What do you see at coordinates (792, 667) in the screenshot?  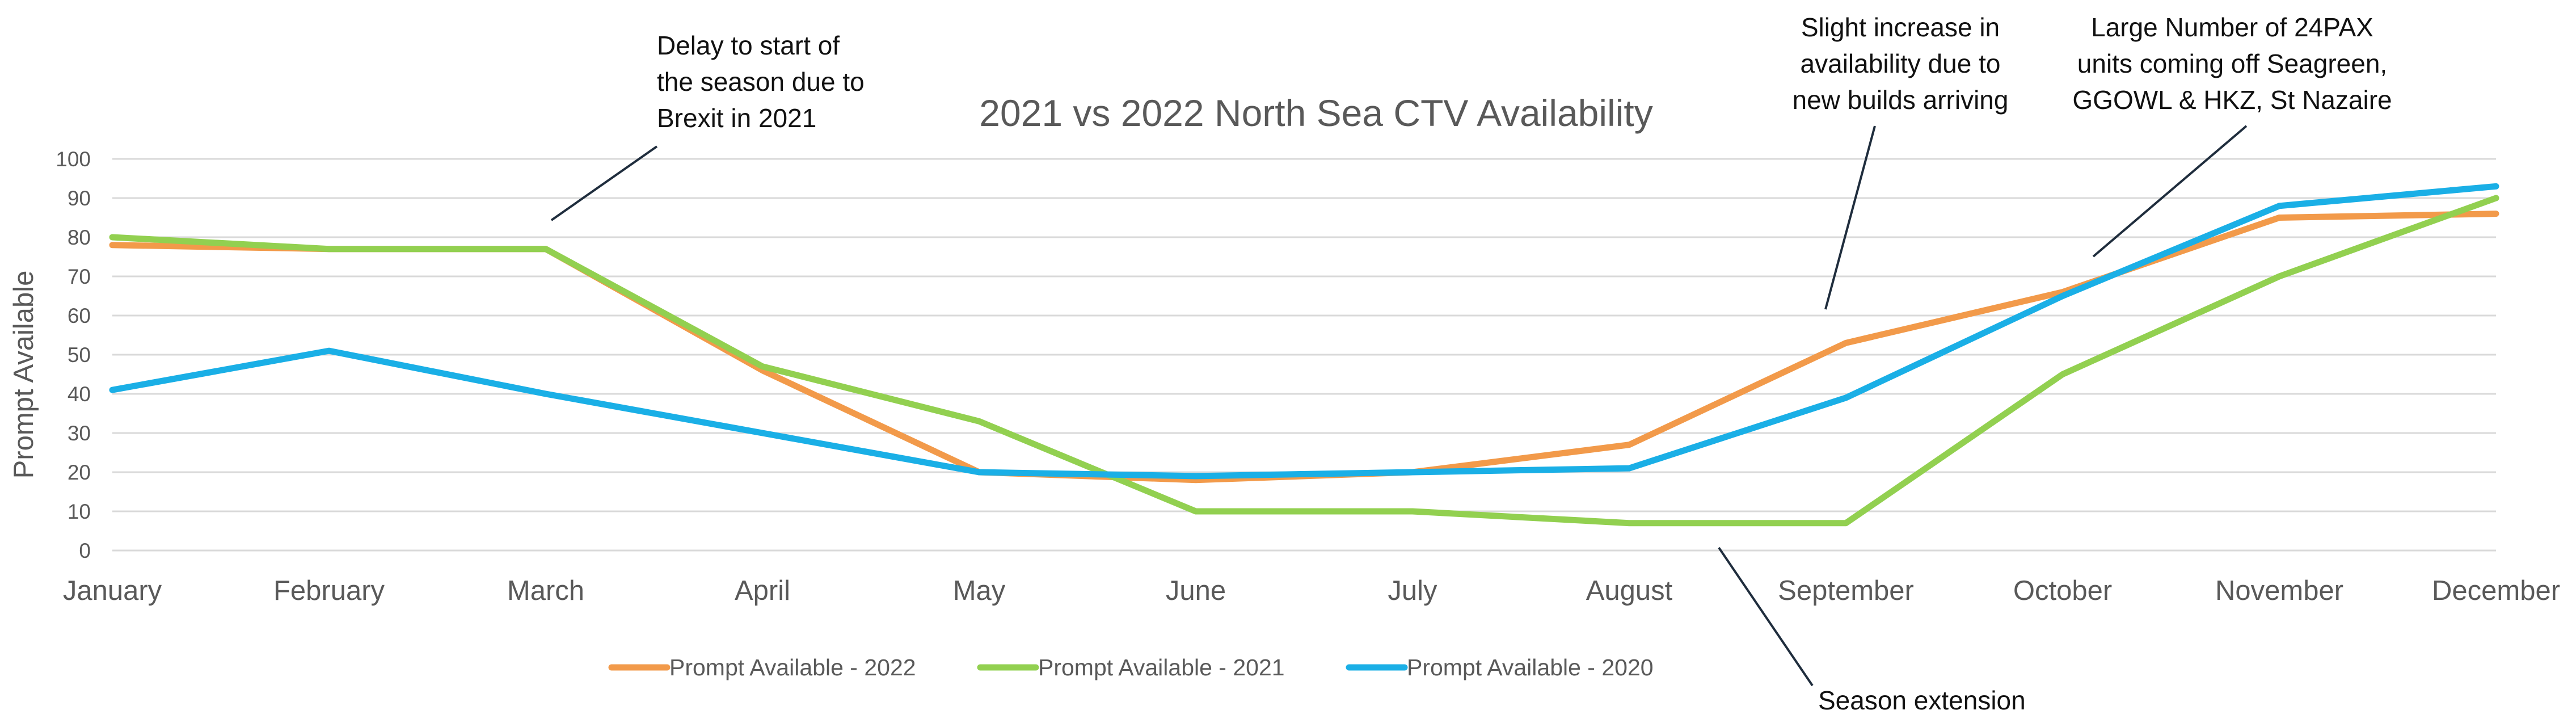 I see `legend-label: Prompt Available - 2022` at bounding box center [792, 667].